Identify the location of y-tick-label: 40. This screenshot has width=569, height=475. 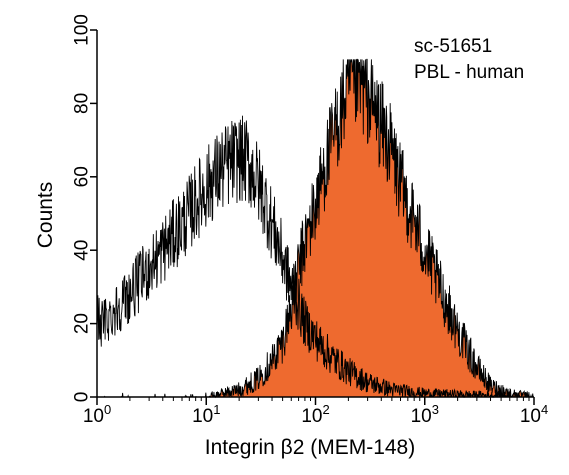
(82, 250).